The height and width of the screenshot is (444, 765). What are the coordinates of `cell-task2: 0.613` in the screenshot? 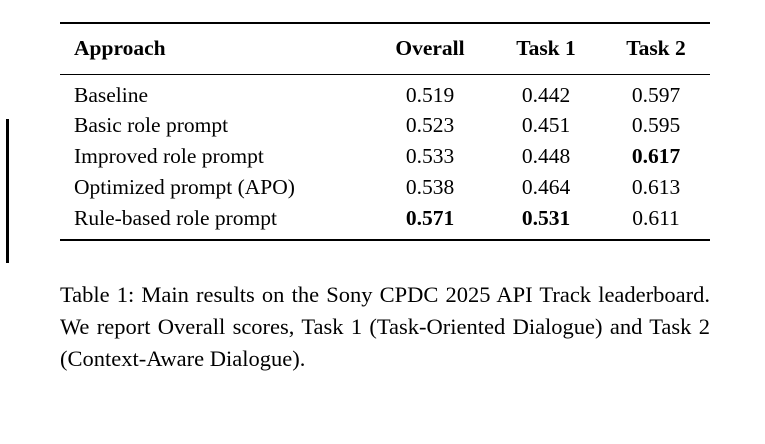 It's located at (656, 186).